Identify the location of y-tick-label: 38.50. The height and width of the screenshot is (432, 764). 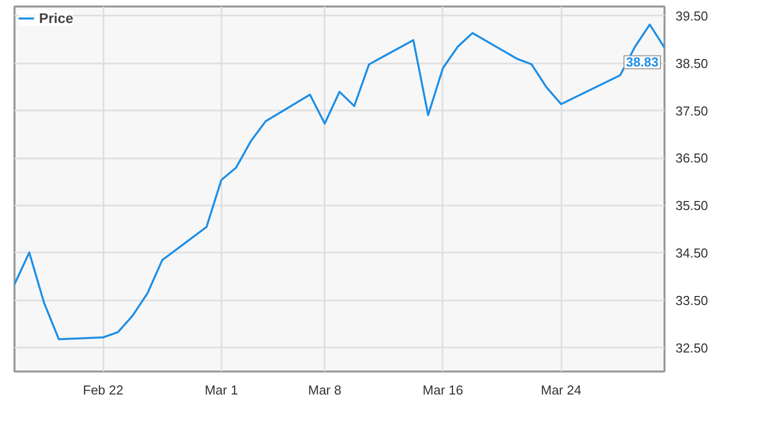
(692, 63).